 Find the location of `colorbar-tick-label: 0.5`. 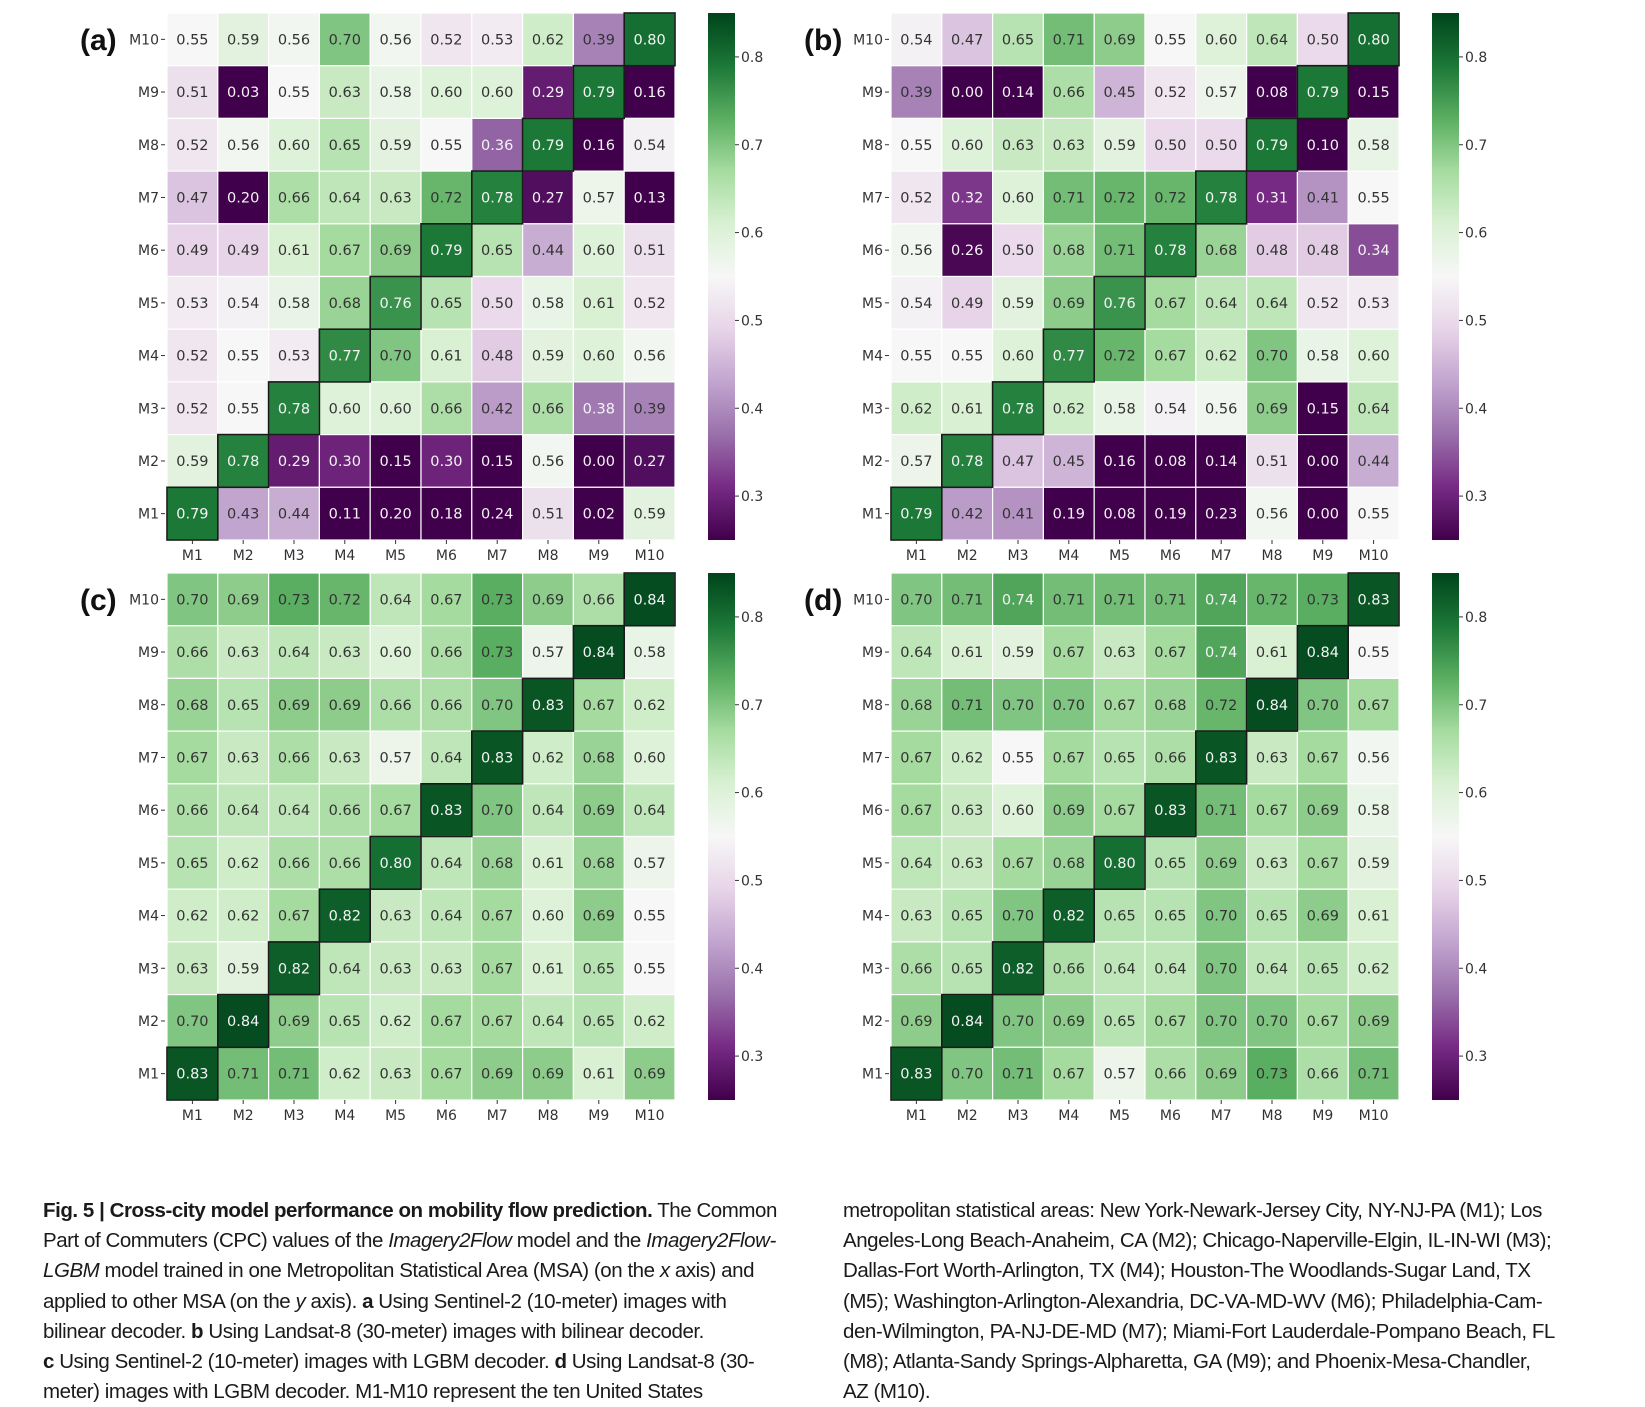

colorbar-tick-label: 0.5 is located at coordinates (752, 881).